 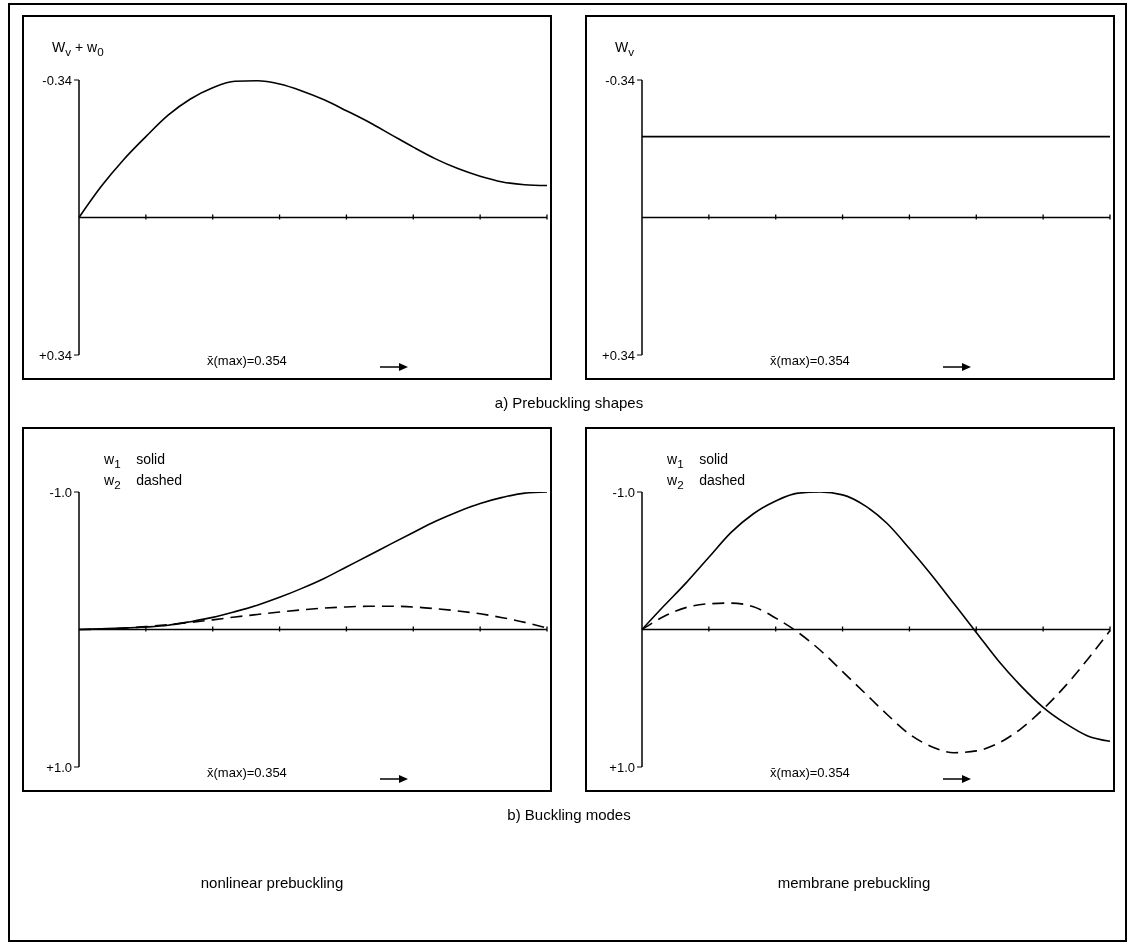 I want to click on text: a) Prebuckling shapes, so click(x=569, y=402).